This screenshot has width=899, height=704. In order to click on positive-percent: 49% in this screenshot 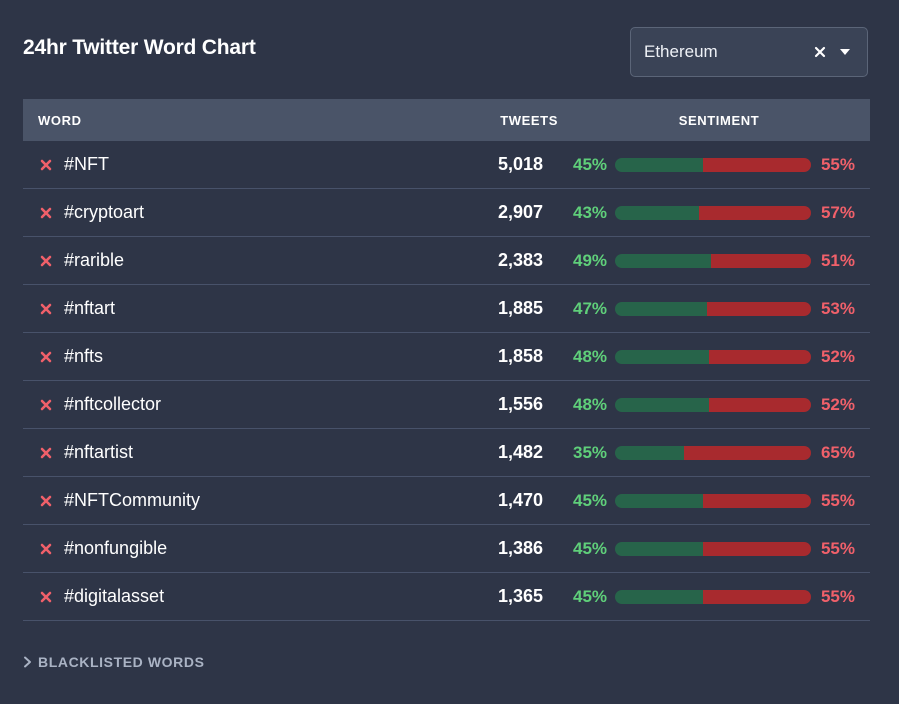, I will do `click(590, 260)`.